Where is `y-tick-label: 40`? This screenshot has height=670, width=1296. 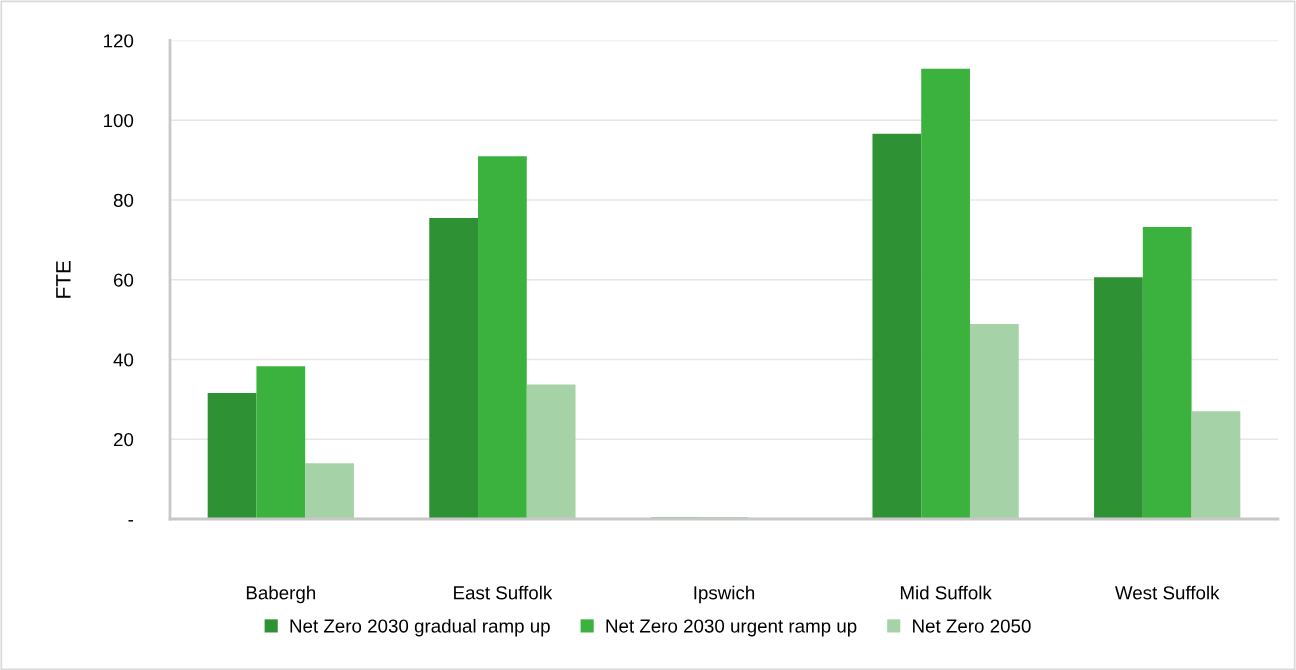 y-tick-label: 40 is located at coordinates (123, 360).